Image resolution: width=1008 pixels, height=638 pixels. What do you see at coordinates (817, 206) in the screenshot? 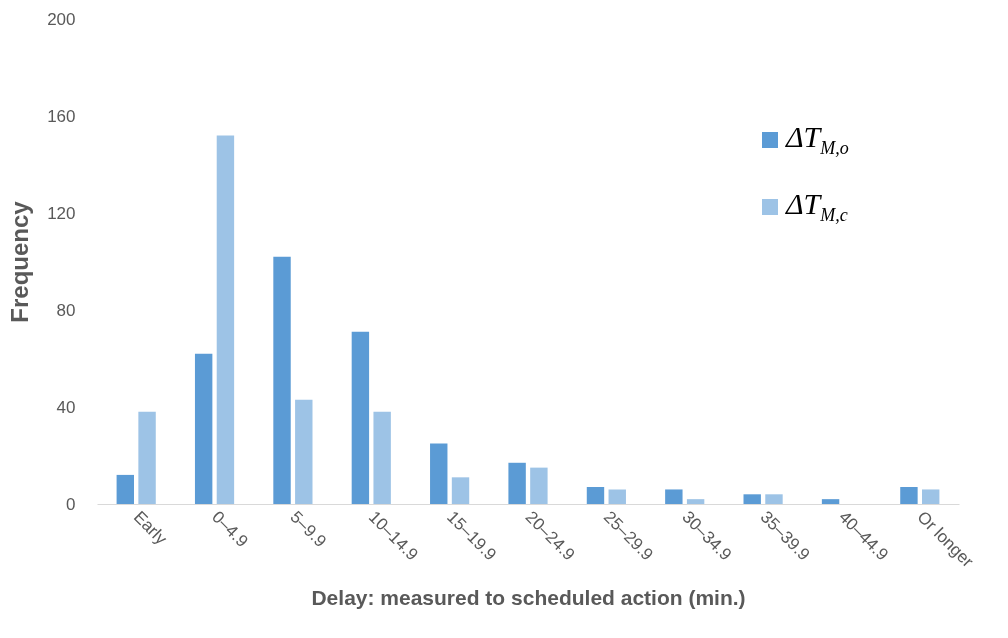
I see `legend-label: ΔT$_{M,c}$` at bounding box center [817, 206].